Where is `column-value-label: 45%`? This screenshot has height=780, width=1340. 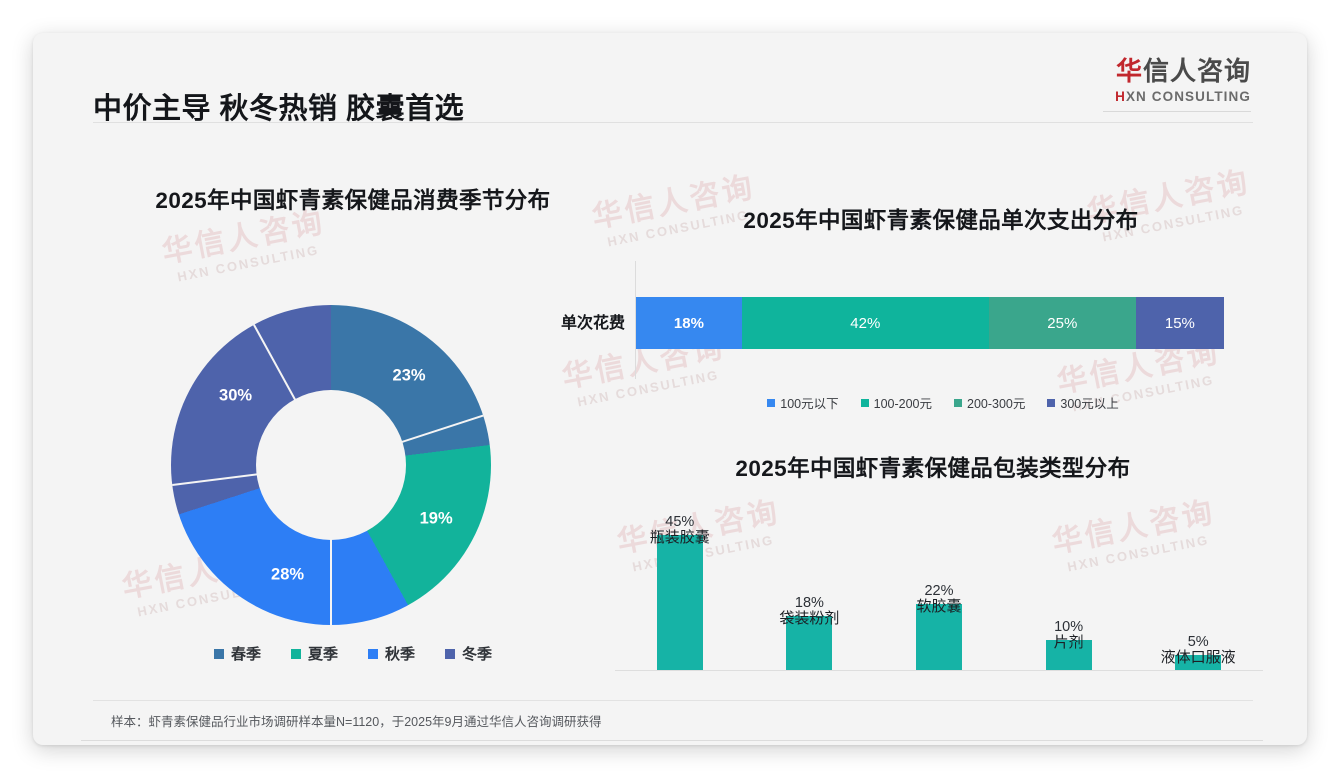
column-value-label: 45% is located at coordinates (680, 522).